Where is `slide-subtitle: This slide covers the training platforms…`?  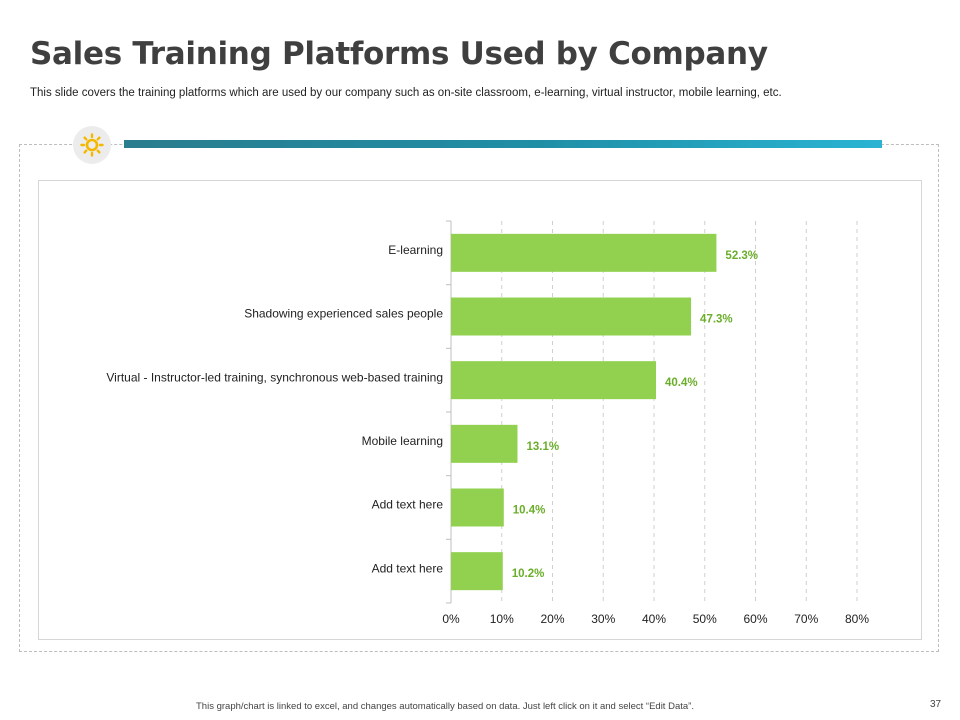 slide-subtitle: This slide covers the training platforms… is located at coordinates (406, 93).